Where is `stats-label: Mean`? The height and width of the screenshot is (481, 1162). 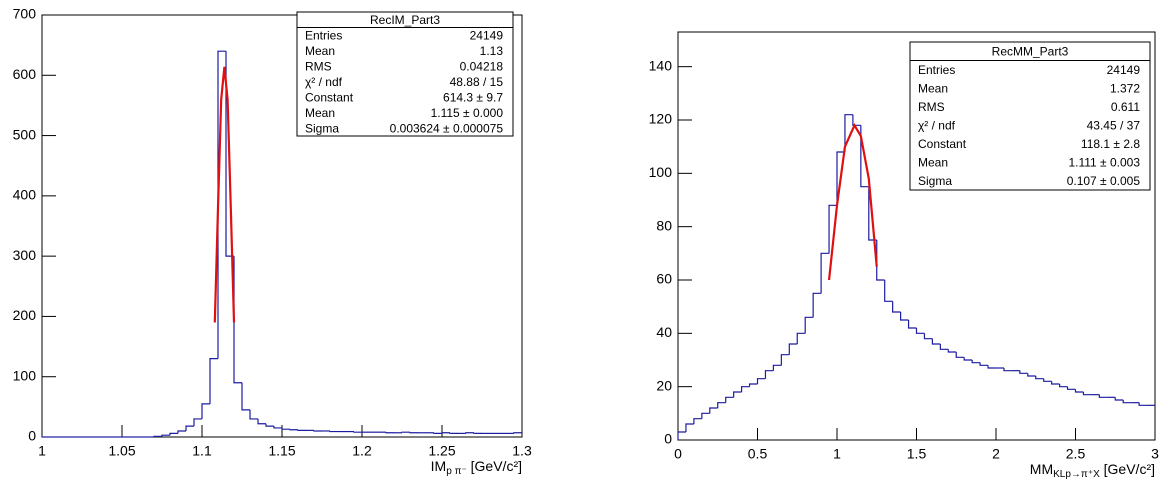
stats-label: Mean is located at coordinates (933, 162).